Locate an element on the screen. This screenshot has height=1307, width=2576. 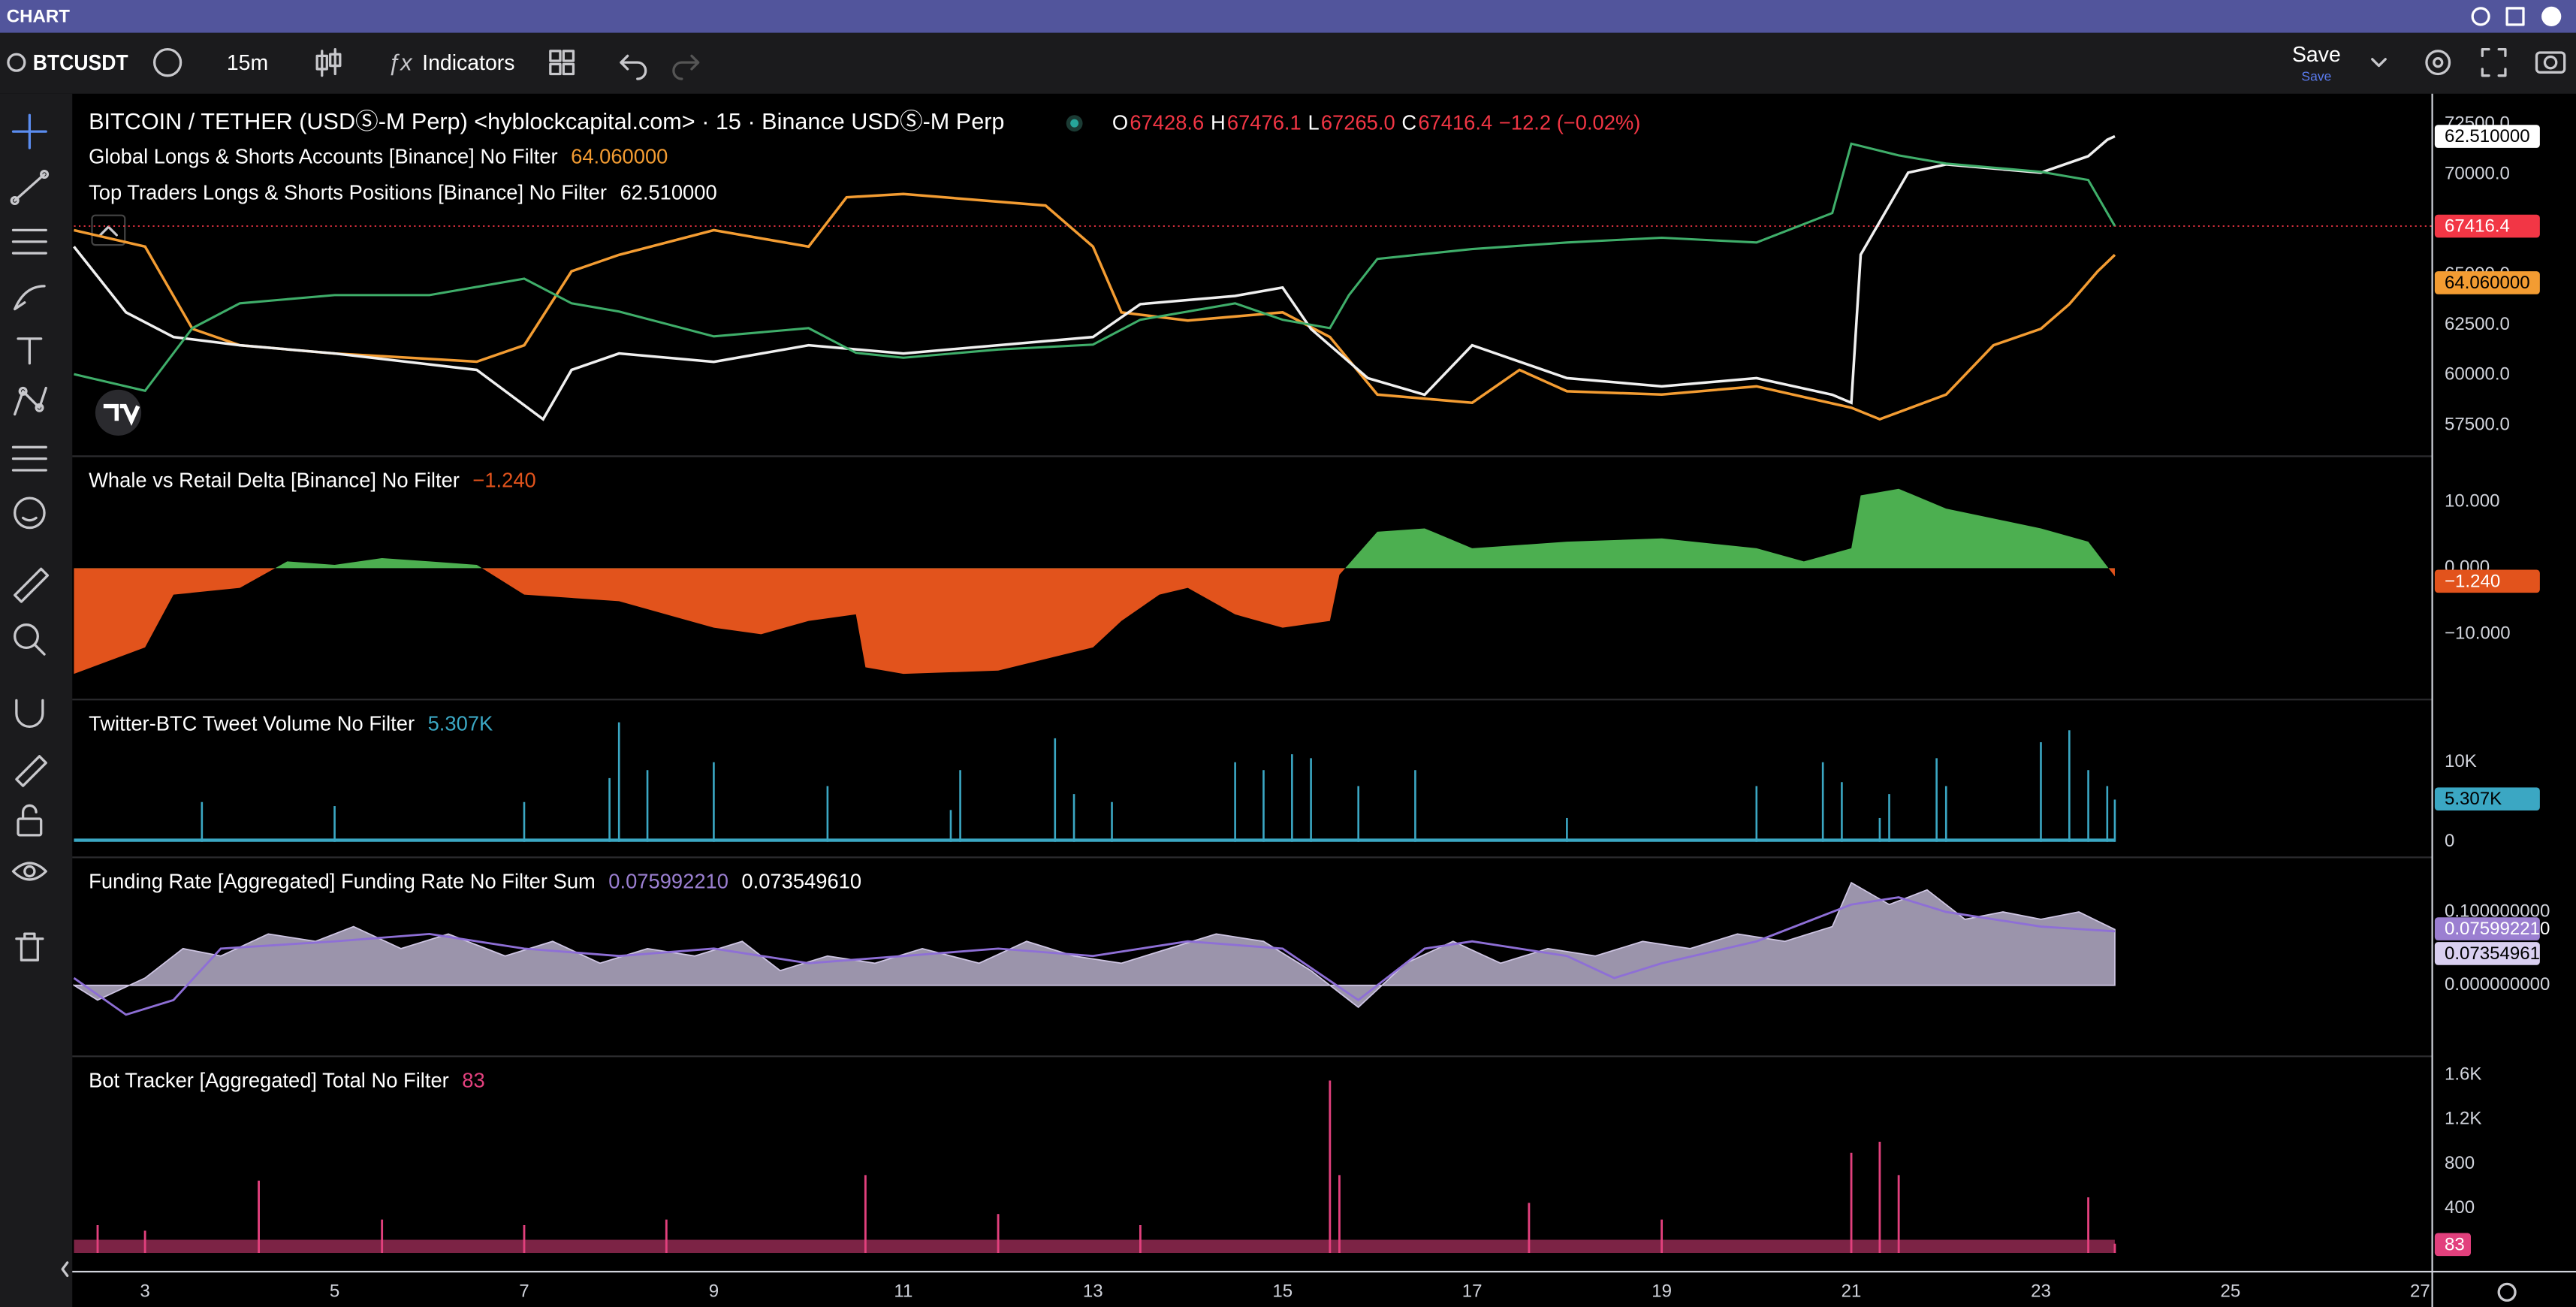
y-tick-label: −10.000 is located at coordinates (2478, 633).